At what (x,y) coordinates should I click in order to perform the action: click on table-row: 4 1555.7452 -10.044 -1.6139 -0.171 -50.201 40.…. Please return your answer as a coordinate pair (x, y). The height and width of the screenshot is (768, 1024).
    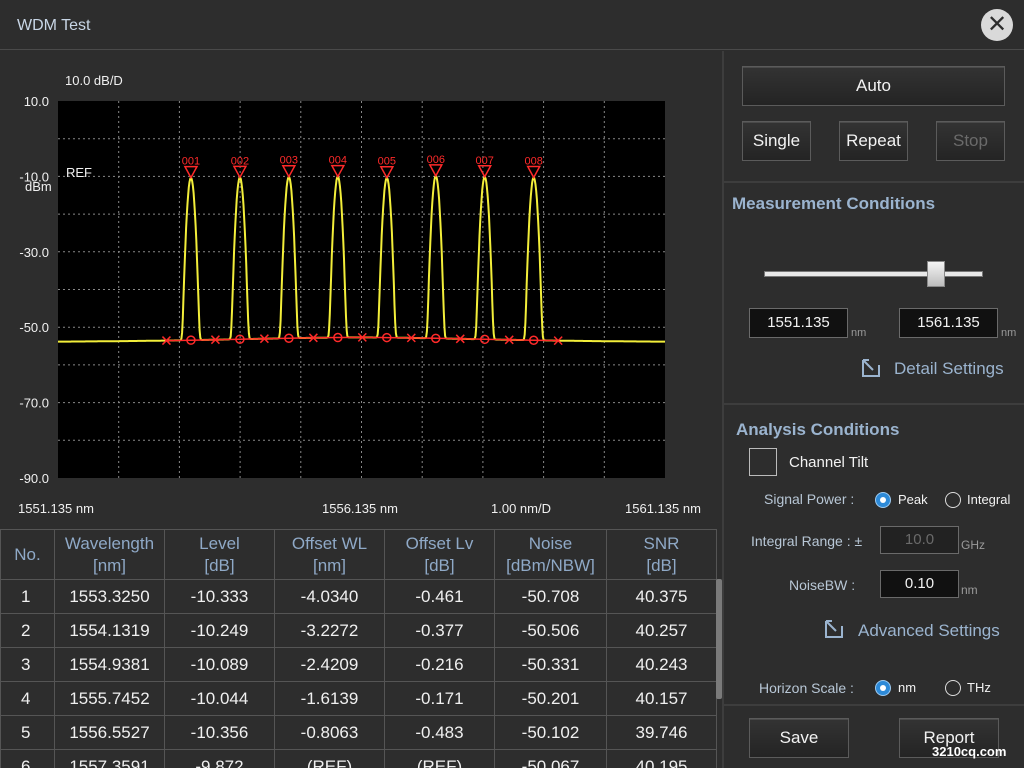
    Looking at the image, I should click on (358, 698).